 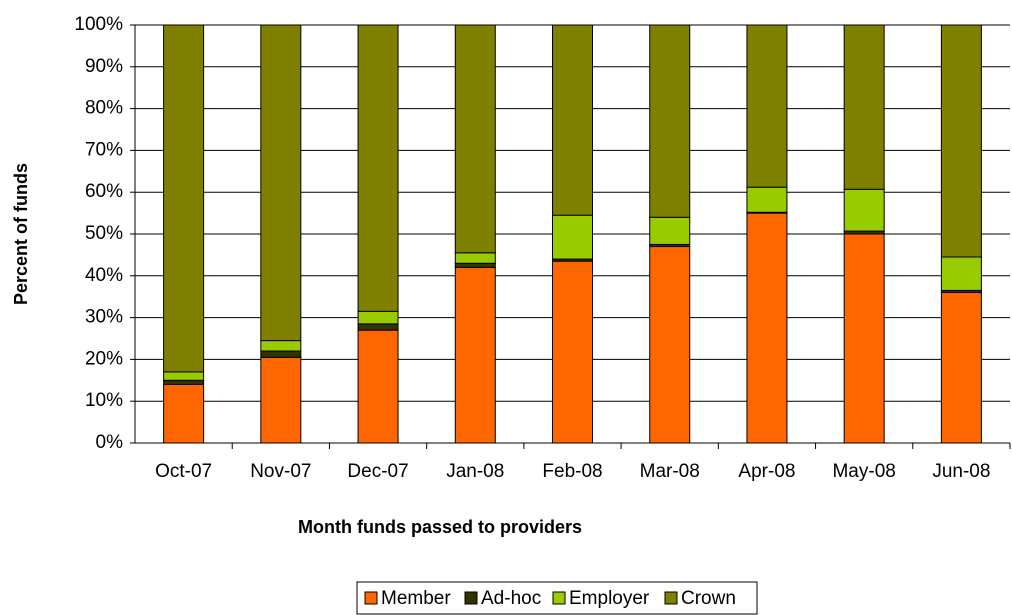 I want to click on x-tick-label: Nov-07, so click(x=280, y=471).